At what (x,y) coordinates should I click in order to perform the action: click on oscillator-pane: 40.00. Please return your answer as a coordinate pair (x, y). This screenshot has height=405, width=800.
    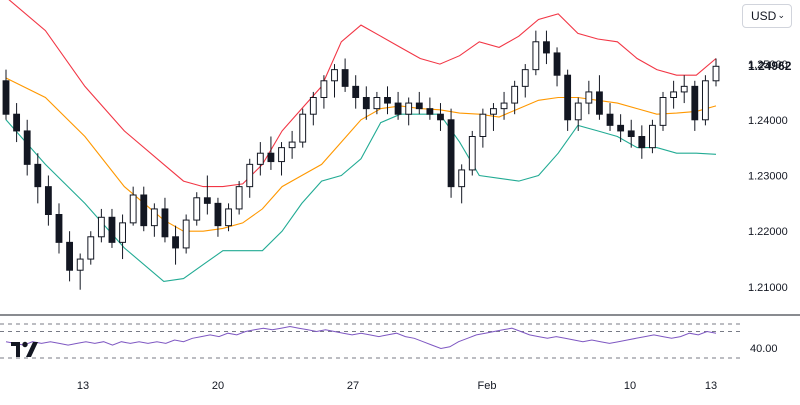
    Looking at the image, I should click on (389, 341).